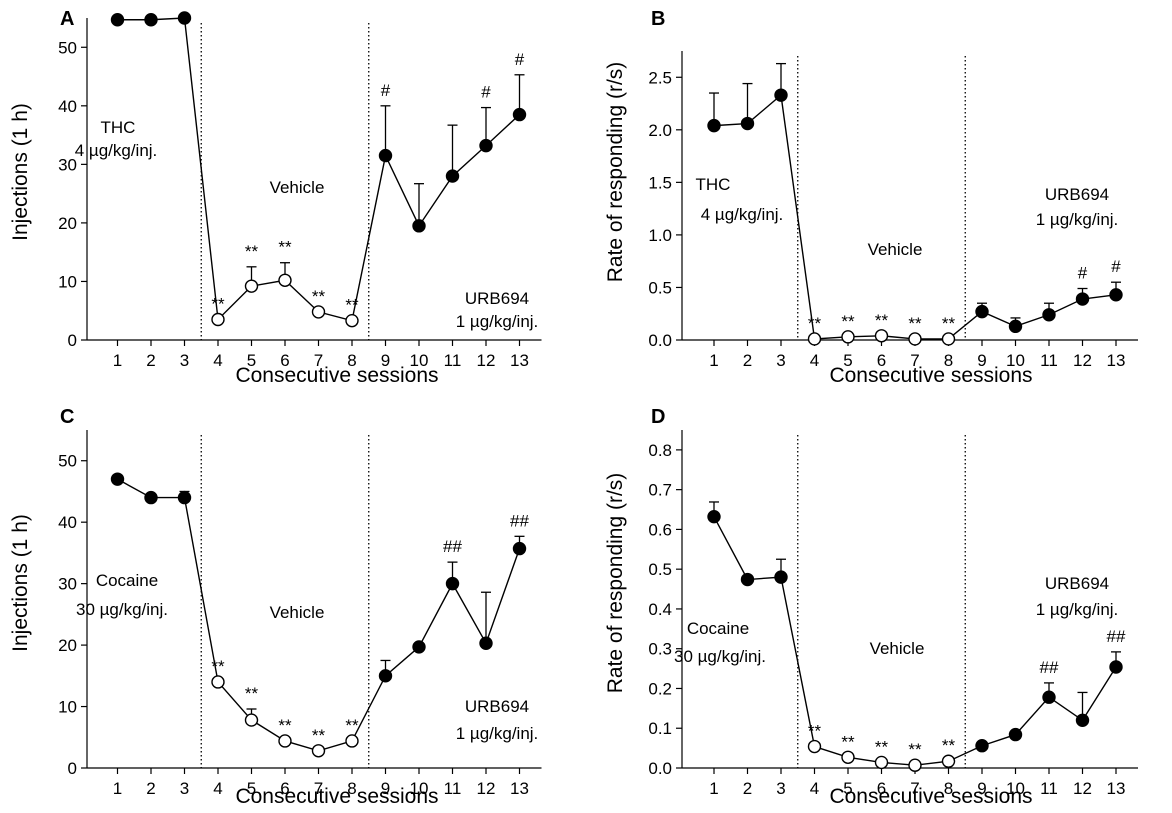 This screenshot has height=813, width=1172. I want to click on phase-label-1: Cocaine, so click(718, 628).